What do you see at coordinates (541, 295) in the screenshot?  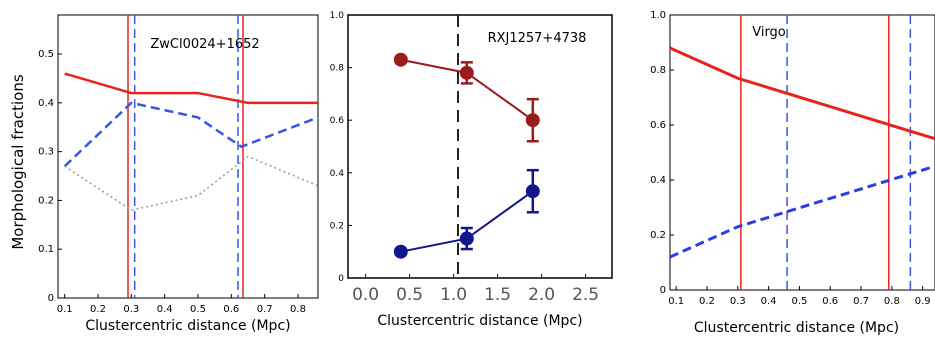 I see `x-tick-label: 2.0` at bounding box center [541, 295].